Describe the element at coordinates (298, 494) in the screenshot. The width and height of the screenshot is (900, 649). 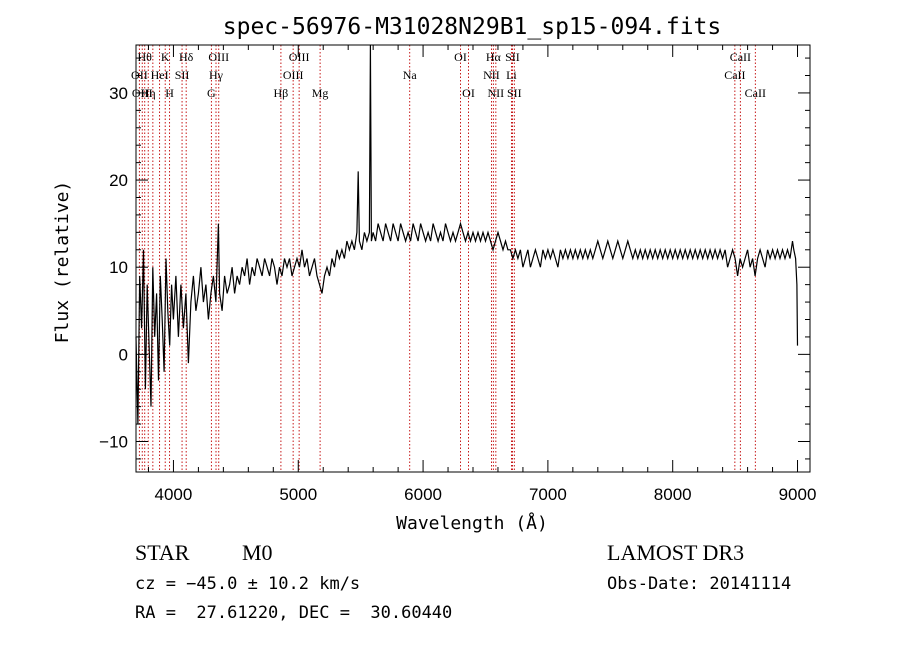
I see `x-tick-label: 5000` at that location.